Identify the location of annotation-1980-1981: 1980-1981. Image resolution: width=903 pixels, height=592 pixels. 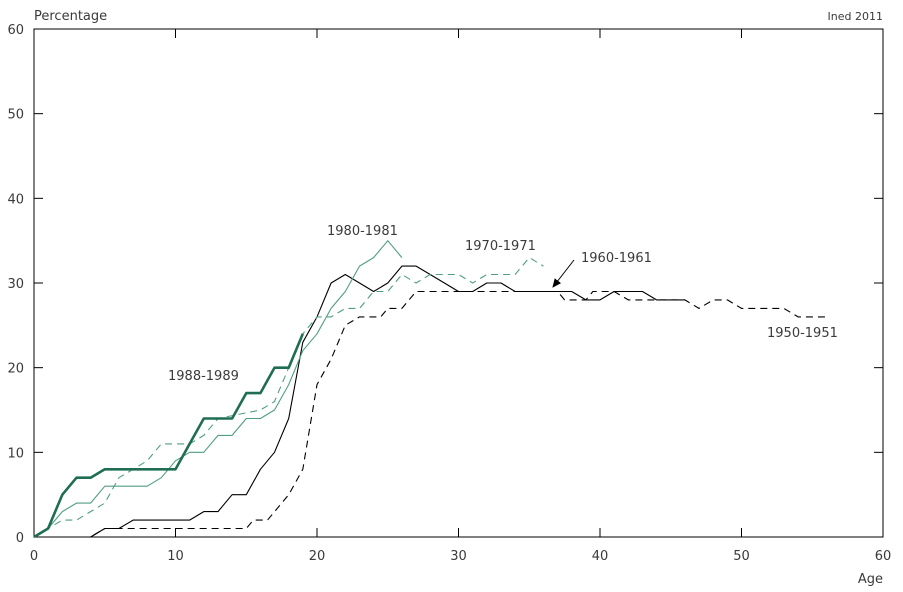
(362, 231).